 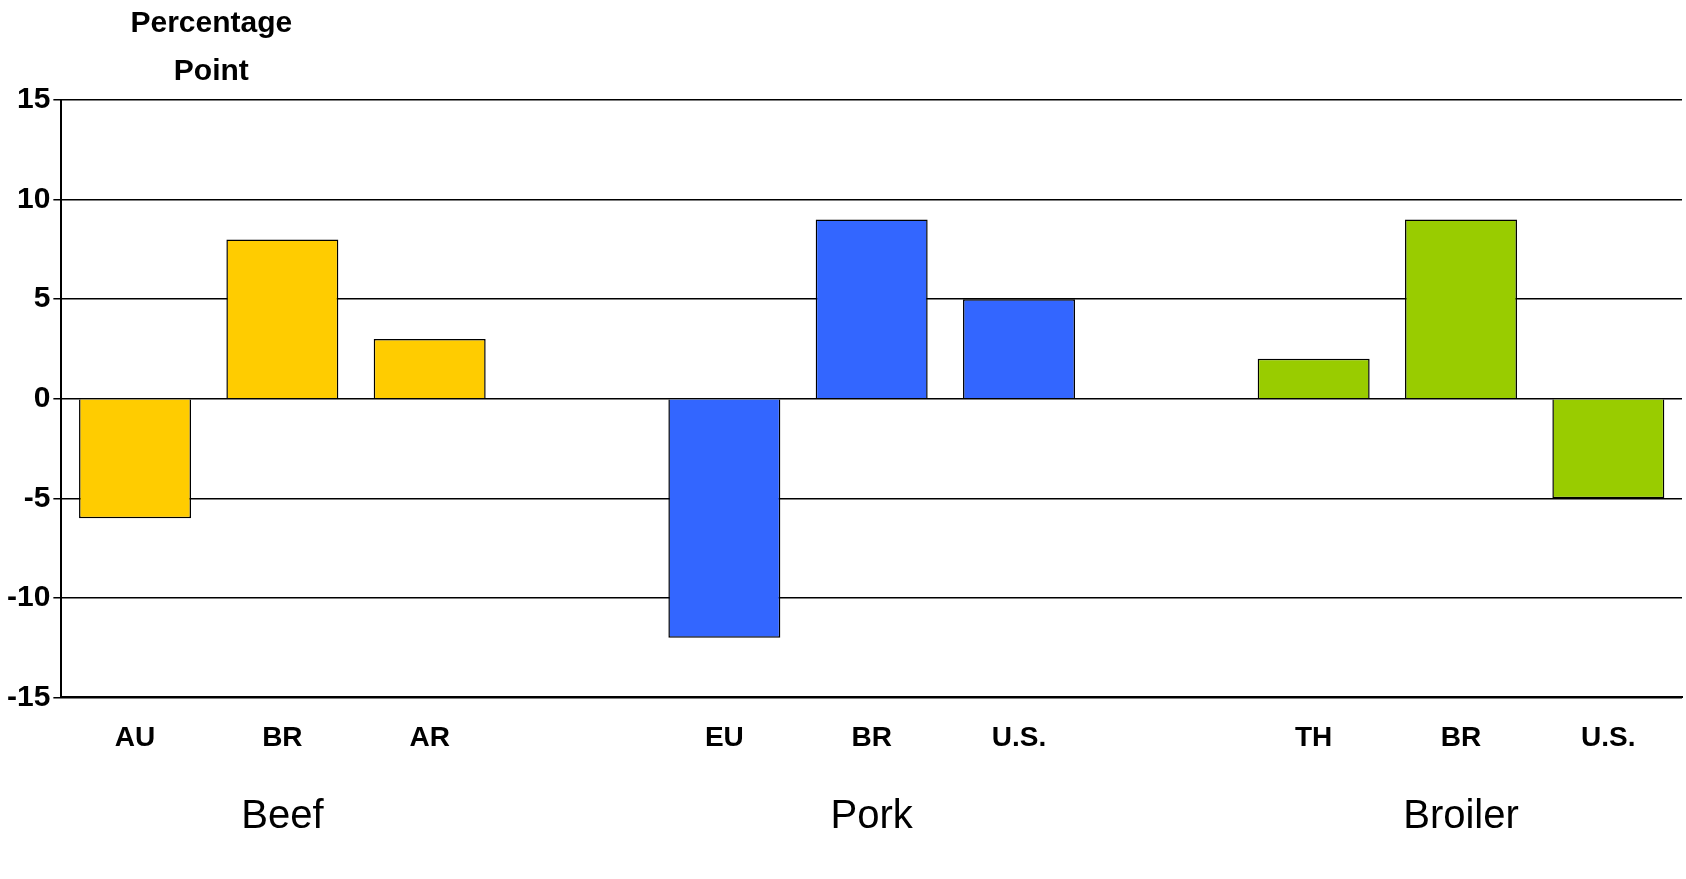 What do you see at coordinates (872, 814) in the screenshot?
I see `text: Pork` at bounding box center [872, 814].